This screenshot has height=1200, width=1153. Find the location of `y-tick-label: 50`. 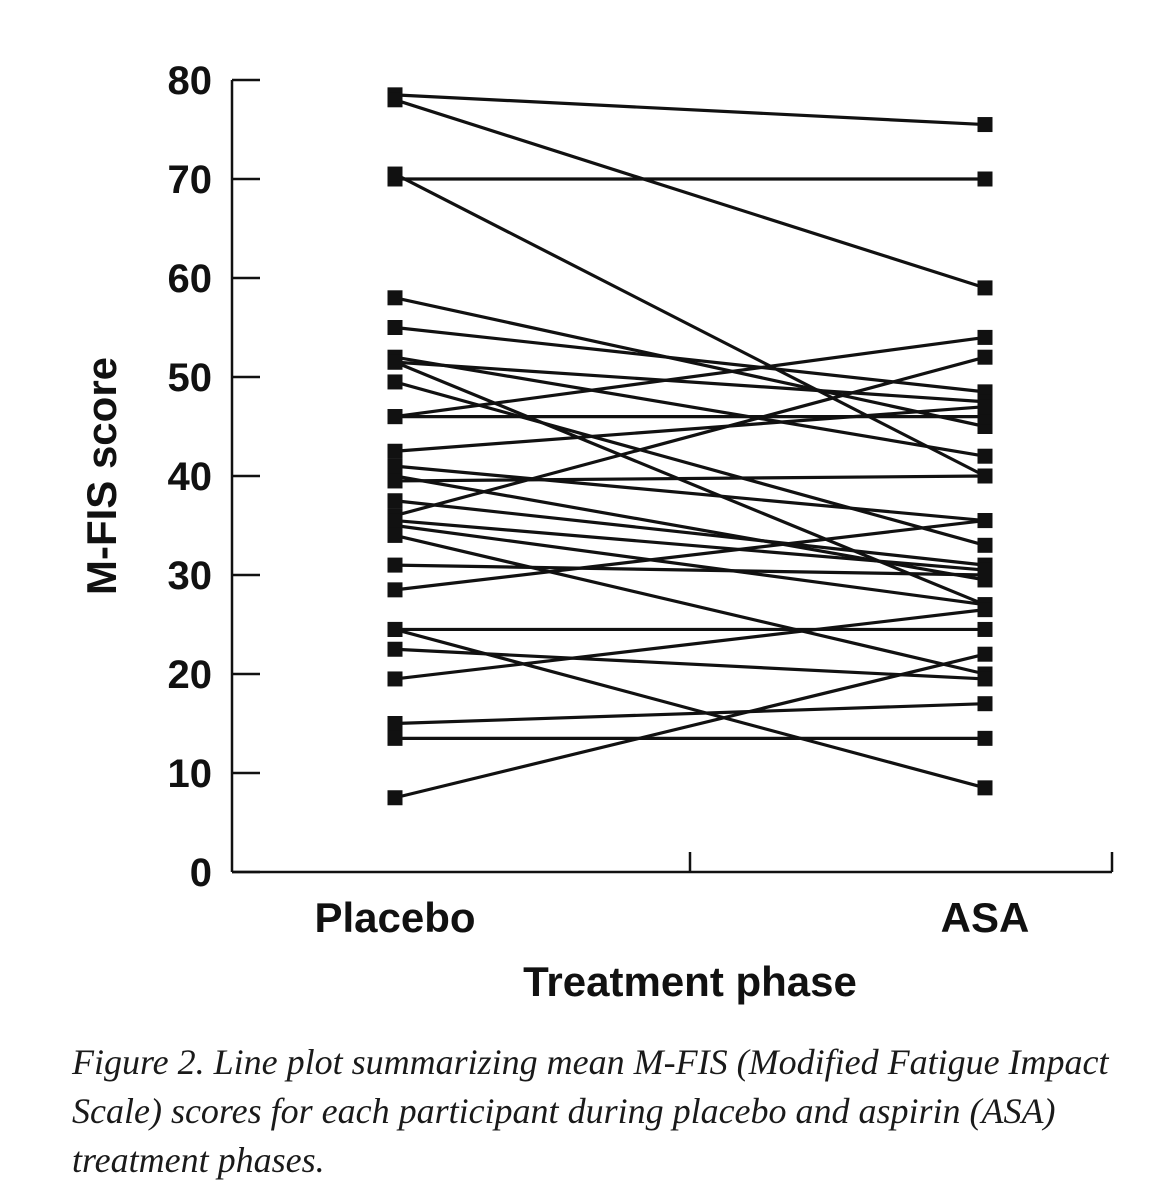

y-tick-label: 50 is located at coordinates (190, 378).